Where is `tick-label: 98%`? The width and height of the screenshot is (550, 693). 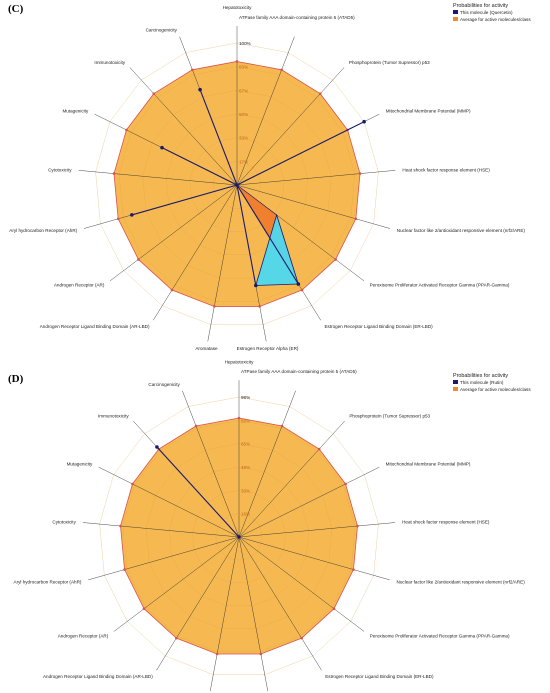
tick-label: 98% is located at coordinates (245, 397).